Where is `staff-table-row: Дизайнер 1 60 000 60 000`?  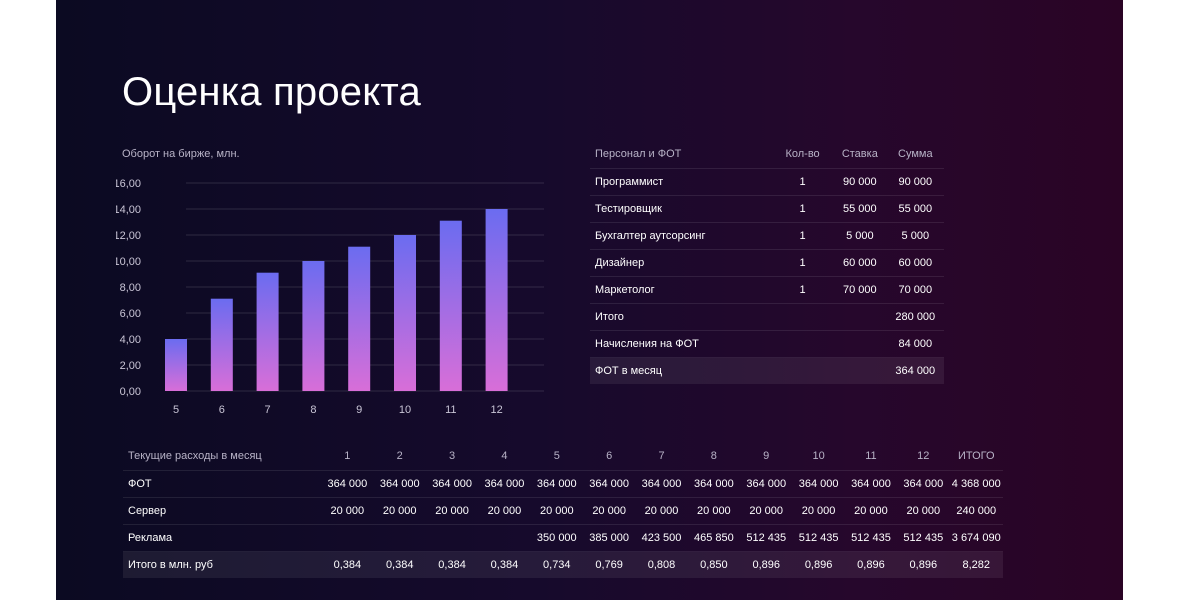
staff-table-row: Дизайнер 1 60 000 60 000 is located at coordinates (767, 263).